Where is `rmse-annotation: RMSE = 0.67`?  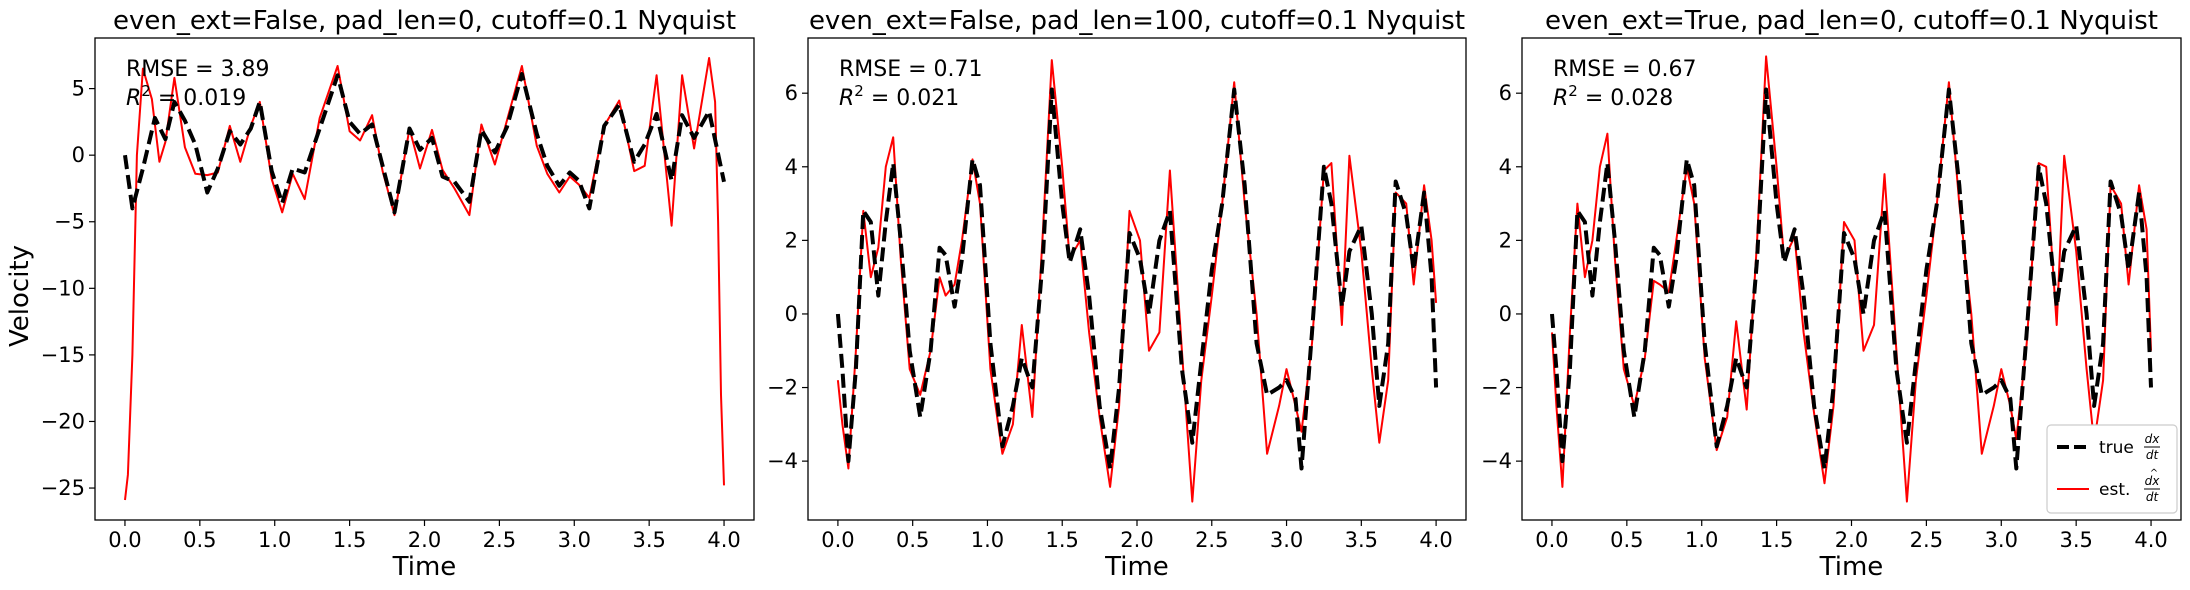
rmse-annotation: RMSE = 0.67 is located at coordinates (1625, 69).